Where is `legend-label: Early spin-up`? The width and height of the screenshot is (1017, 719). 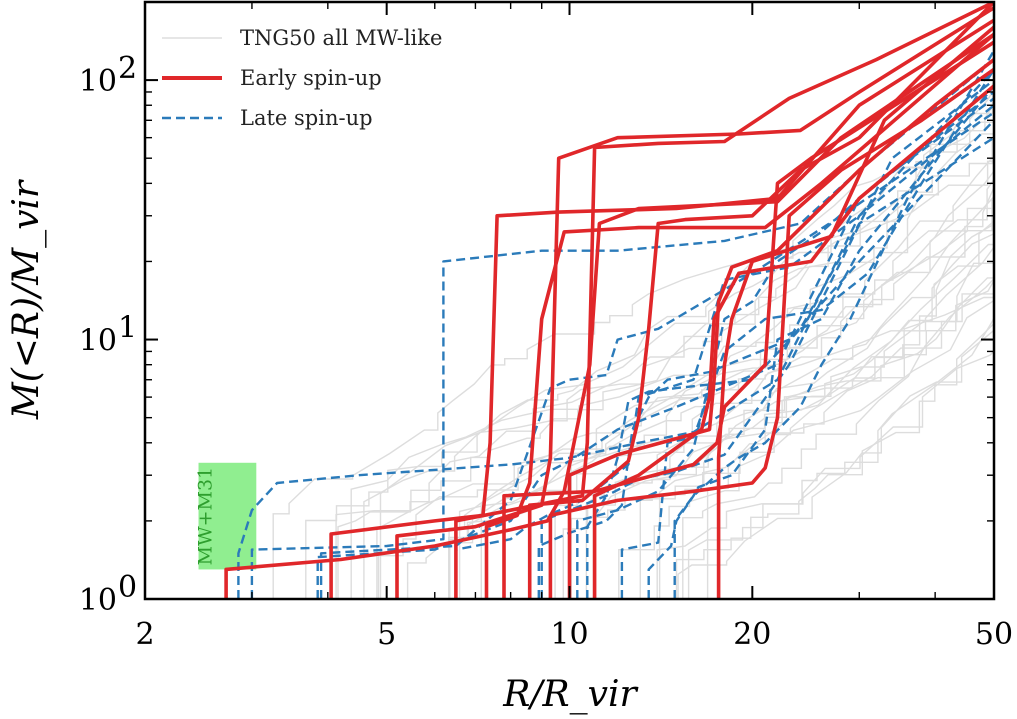
legend-label: Early spin-up is located at coordinates (311, 78).